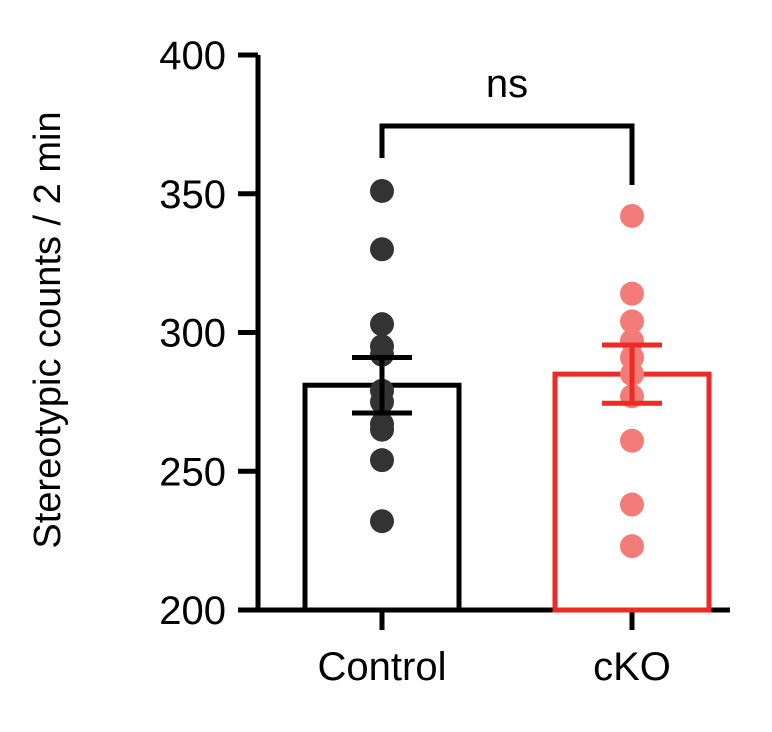  Describe the element at coordinates (192, 611) in the screenshot. I see `y-tick-label: 200` at that location.